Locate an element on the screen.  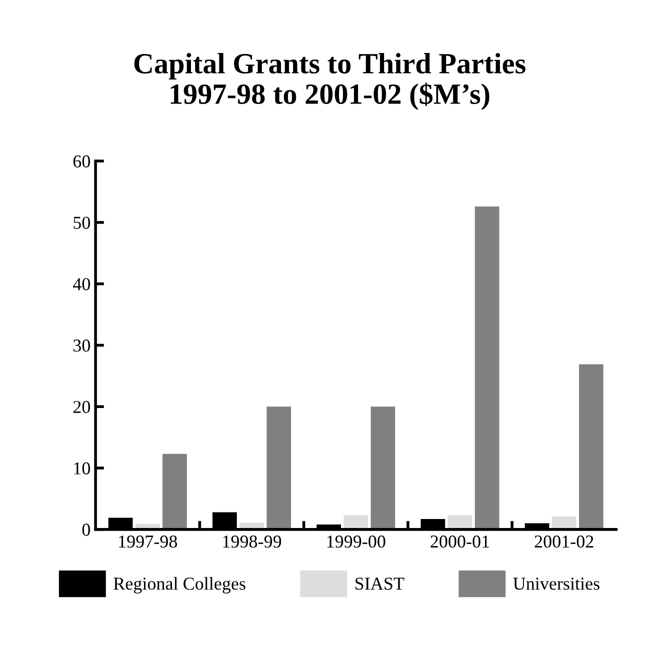
x-tick-label: 1998-99 is located at coordinates (252, 542).